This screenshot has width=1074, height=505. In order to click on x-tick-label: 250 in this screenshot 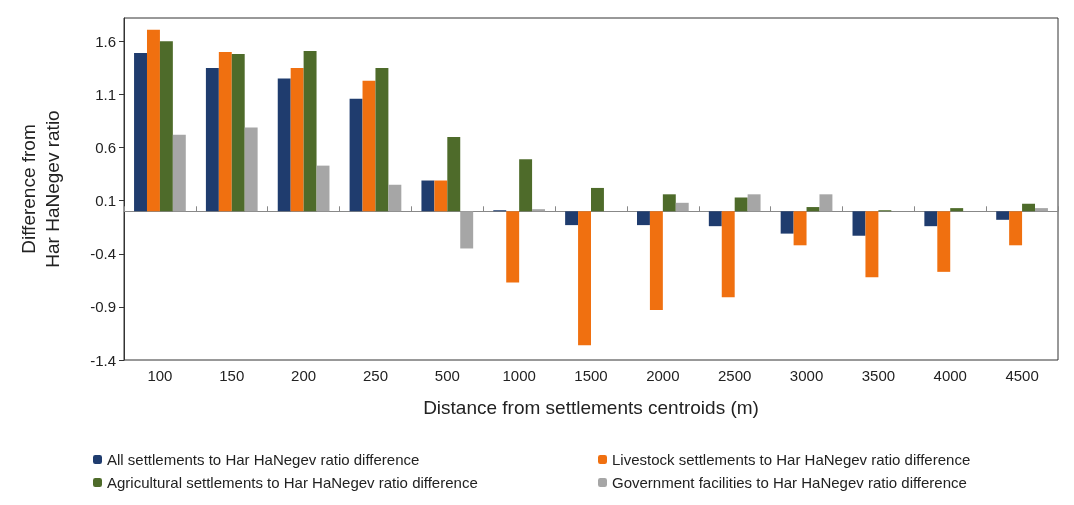, I will do `click(375, 375)`.